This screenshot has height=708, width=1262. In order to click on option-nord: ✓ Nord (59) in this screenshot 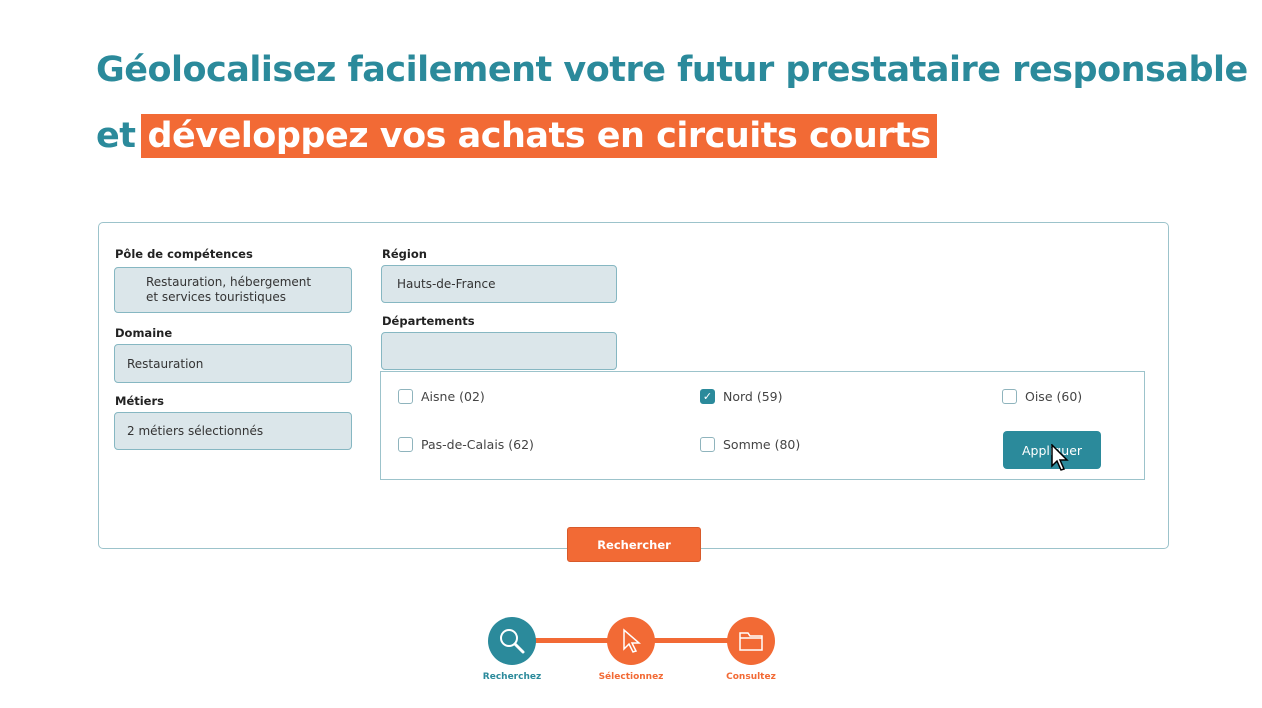, I will do `click(741, 396)`.